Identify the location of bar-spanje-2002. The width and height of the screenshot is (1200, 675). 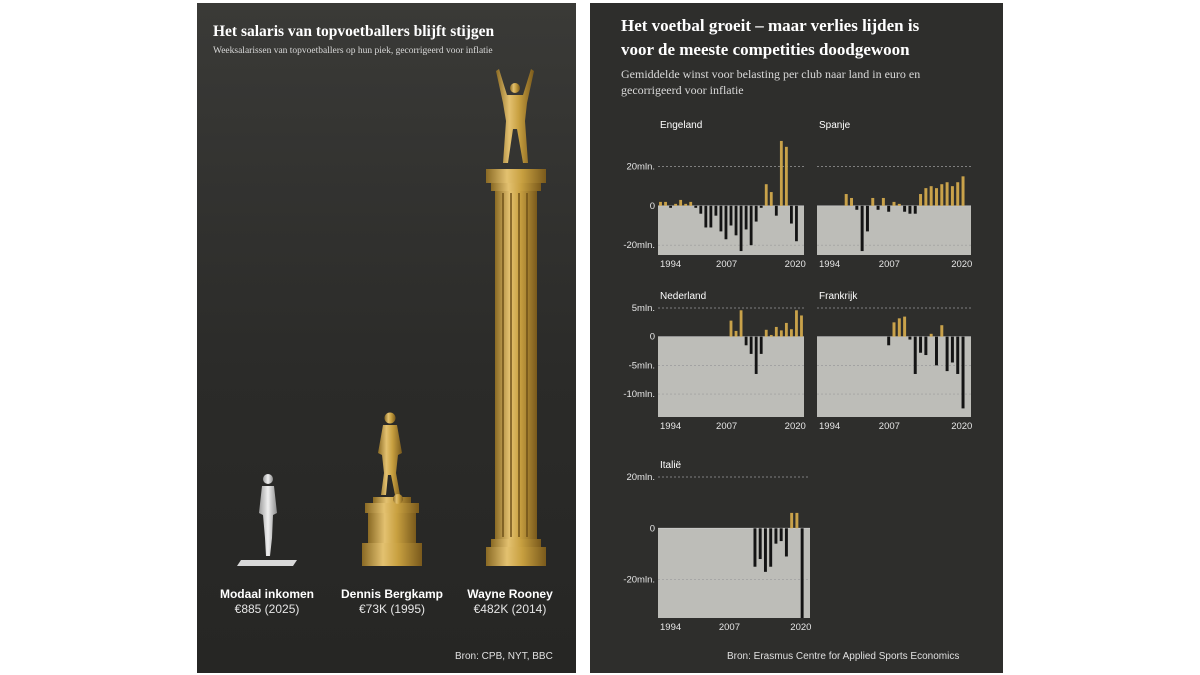
(862, 228).